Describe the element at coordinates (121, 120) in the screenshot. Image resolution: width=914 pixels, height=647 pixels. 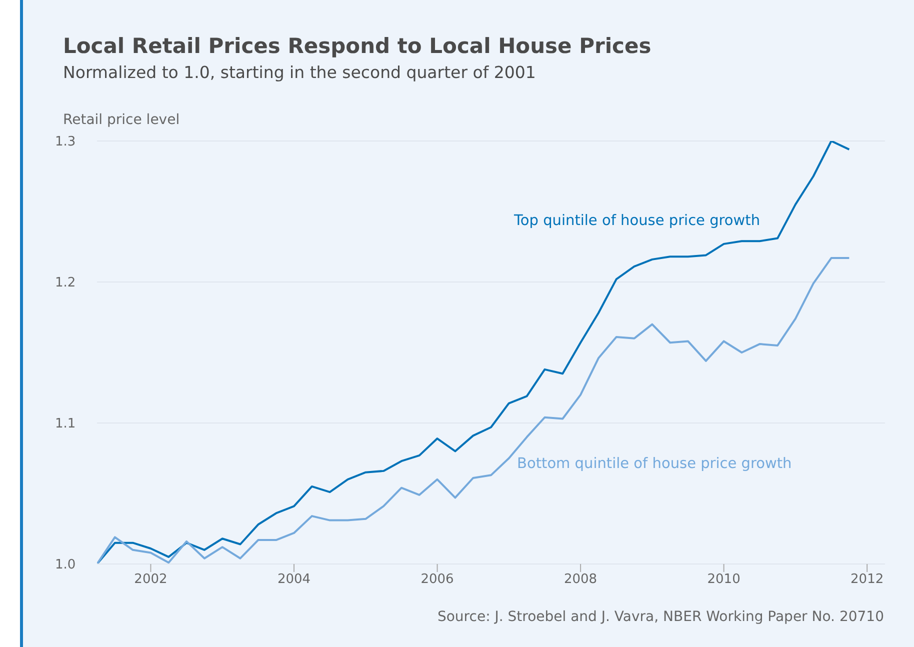
I see `y-axis-title: Retail price level` at that location.